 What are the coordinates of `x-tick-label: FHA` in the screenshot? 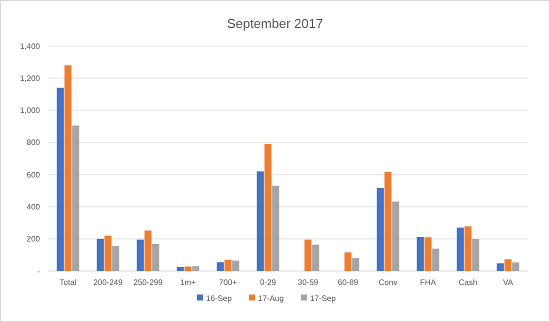 It's located at (428, 282).